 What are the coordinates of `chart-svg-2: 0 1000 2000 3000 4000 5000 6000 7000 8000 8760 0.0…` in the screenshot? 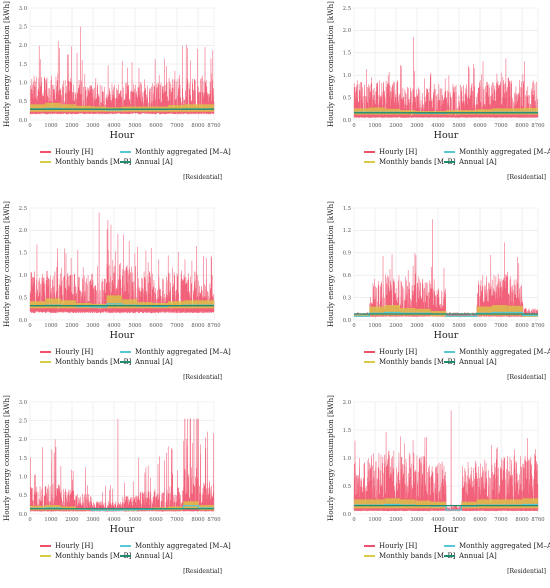 It's located at (435, 71).